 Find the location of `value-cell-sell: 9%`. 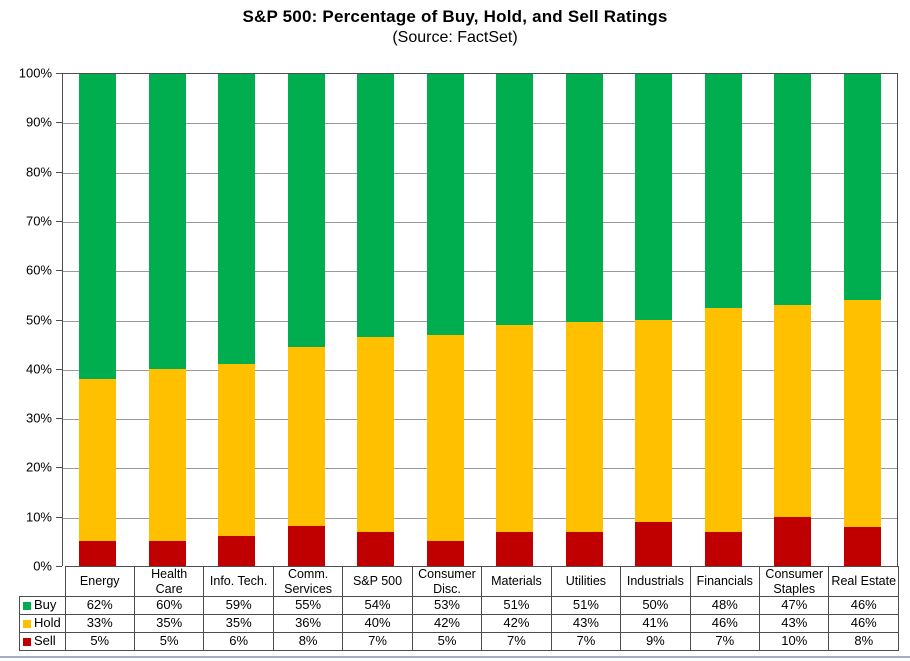

value-cell-sell: 9% is located at coordinates (655, 641).